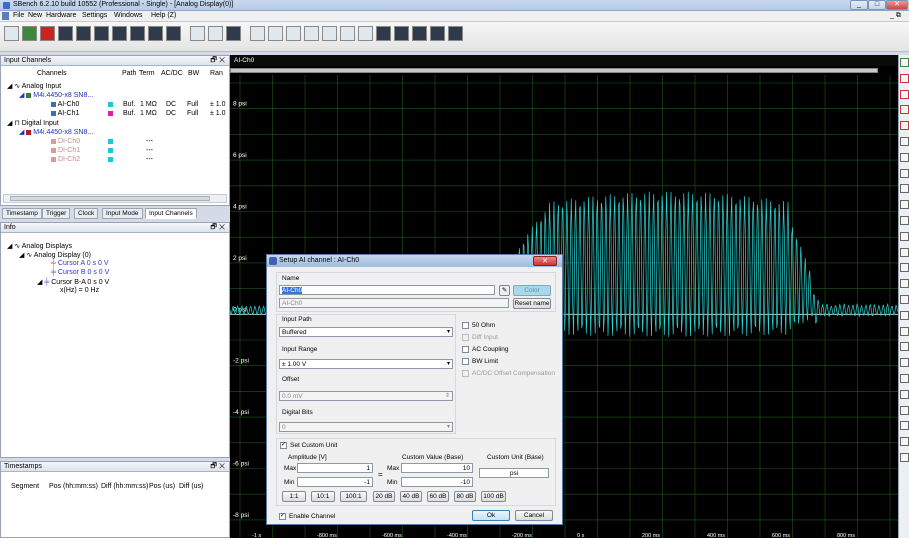  What do you see at coordinates (65, 104) in the screenshot?
I see `channel-row-0: AI-Ch0` at bounding box center [65, 104].